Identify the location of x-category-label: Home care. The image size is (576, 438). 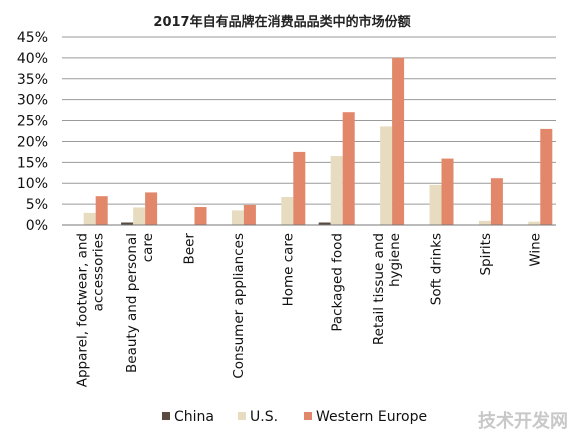
(288, 269).